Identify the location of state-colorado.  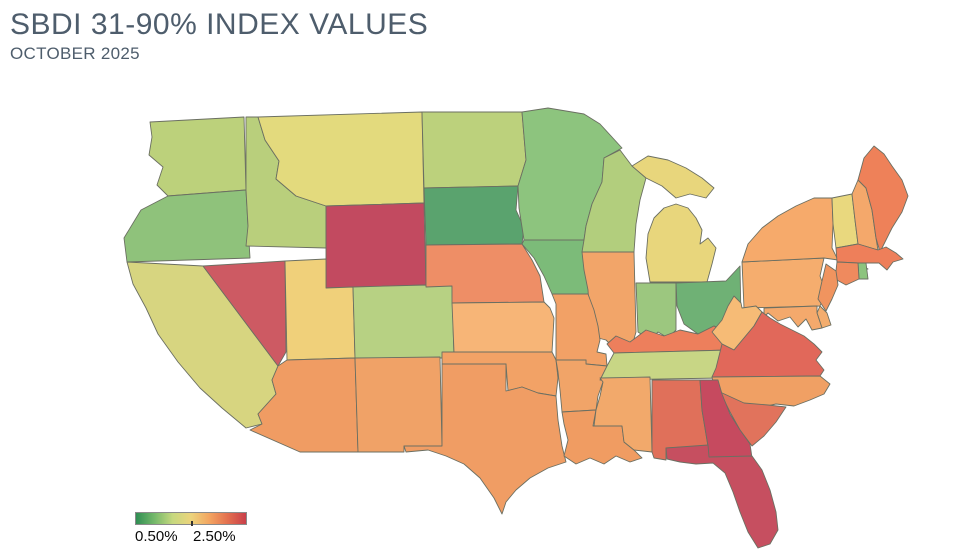
(403, 321).